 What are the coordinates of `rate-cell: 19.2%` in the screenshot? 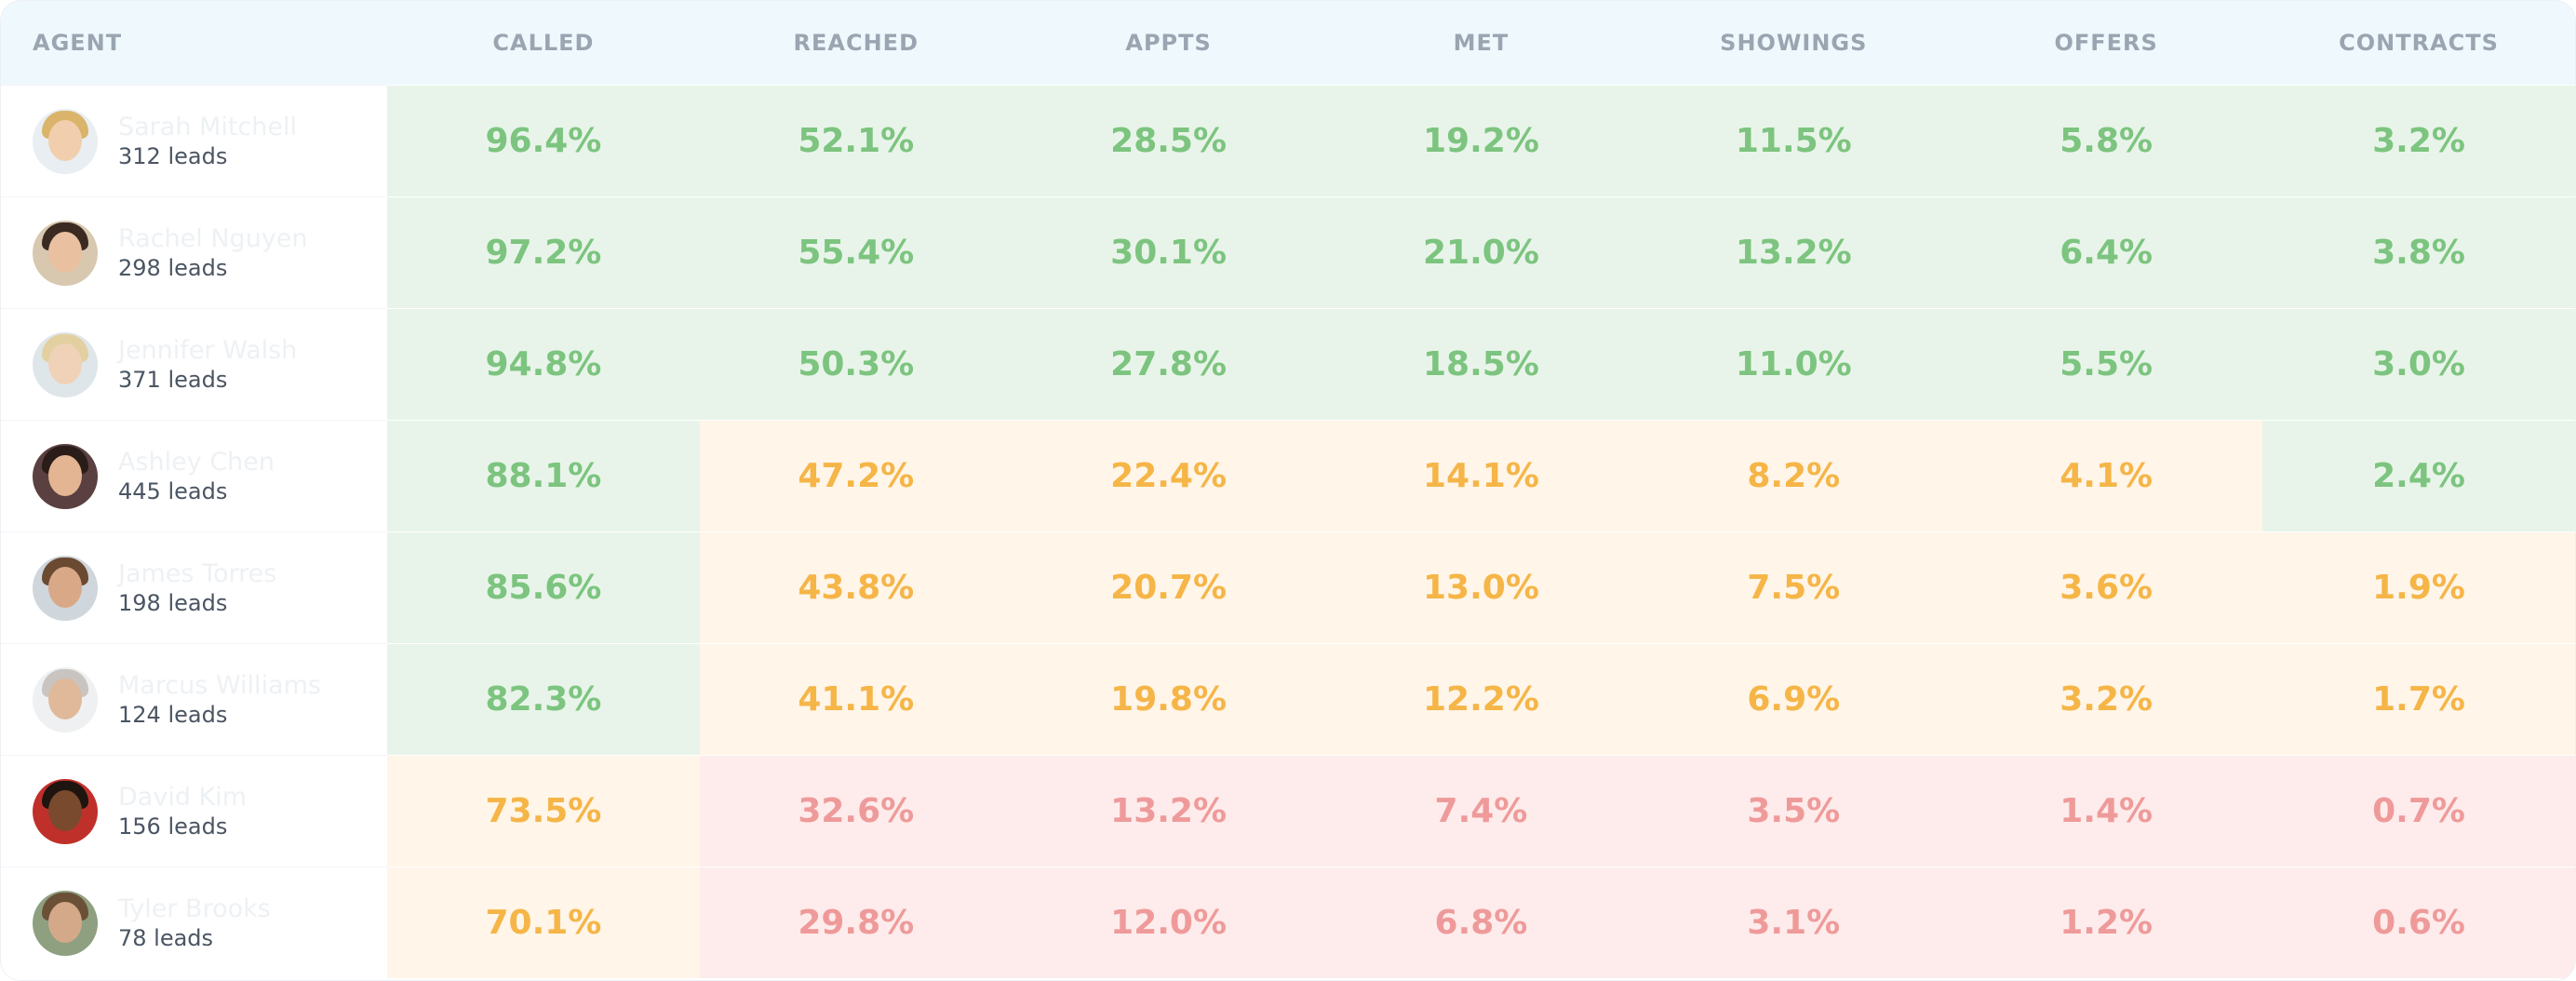 It's located at (1481, 141).